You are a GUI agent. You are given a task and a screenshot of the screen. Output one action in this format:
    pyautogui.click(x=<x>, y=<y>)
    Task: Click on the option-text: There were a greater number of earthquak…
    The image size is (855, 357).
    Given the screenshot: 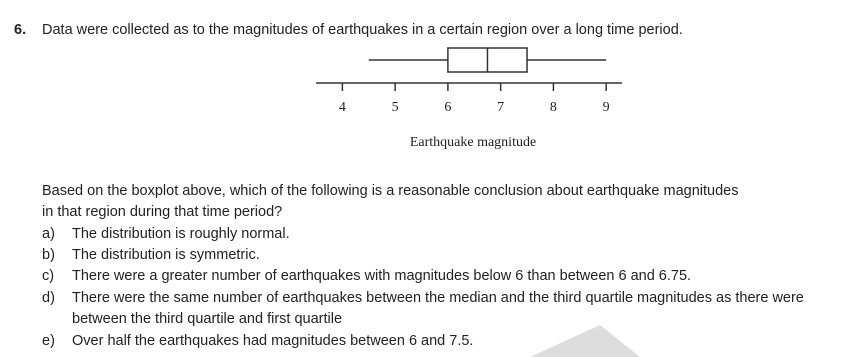 What is the action you would take?
    pyautogui.click(x=382, y=276)
    